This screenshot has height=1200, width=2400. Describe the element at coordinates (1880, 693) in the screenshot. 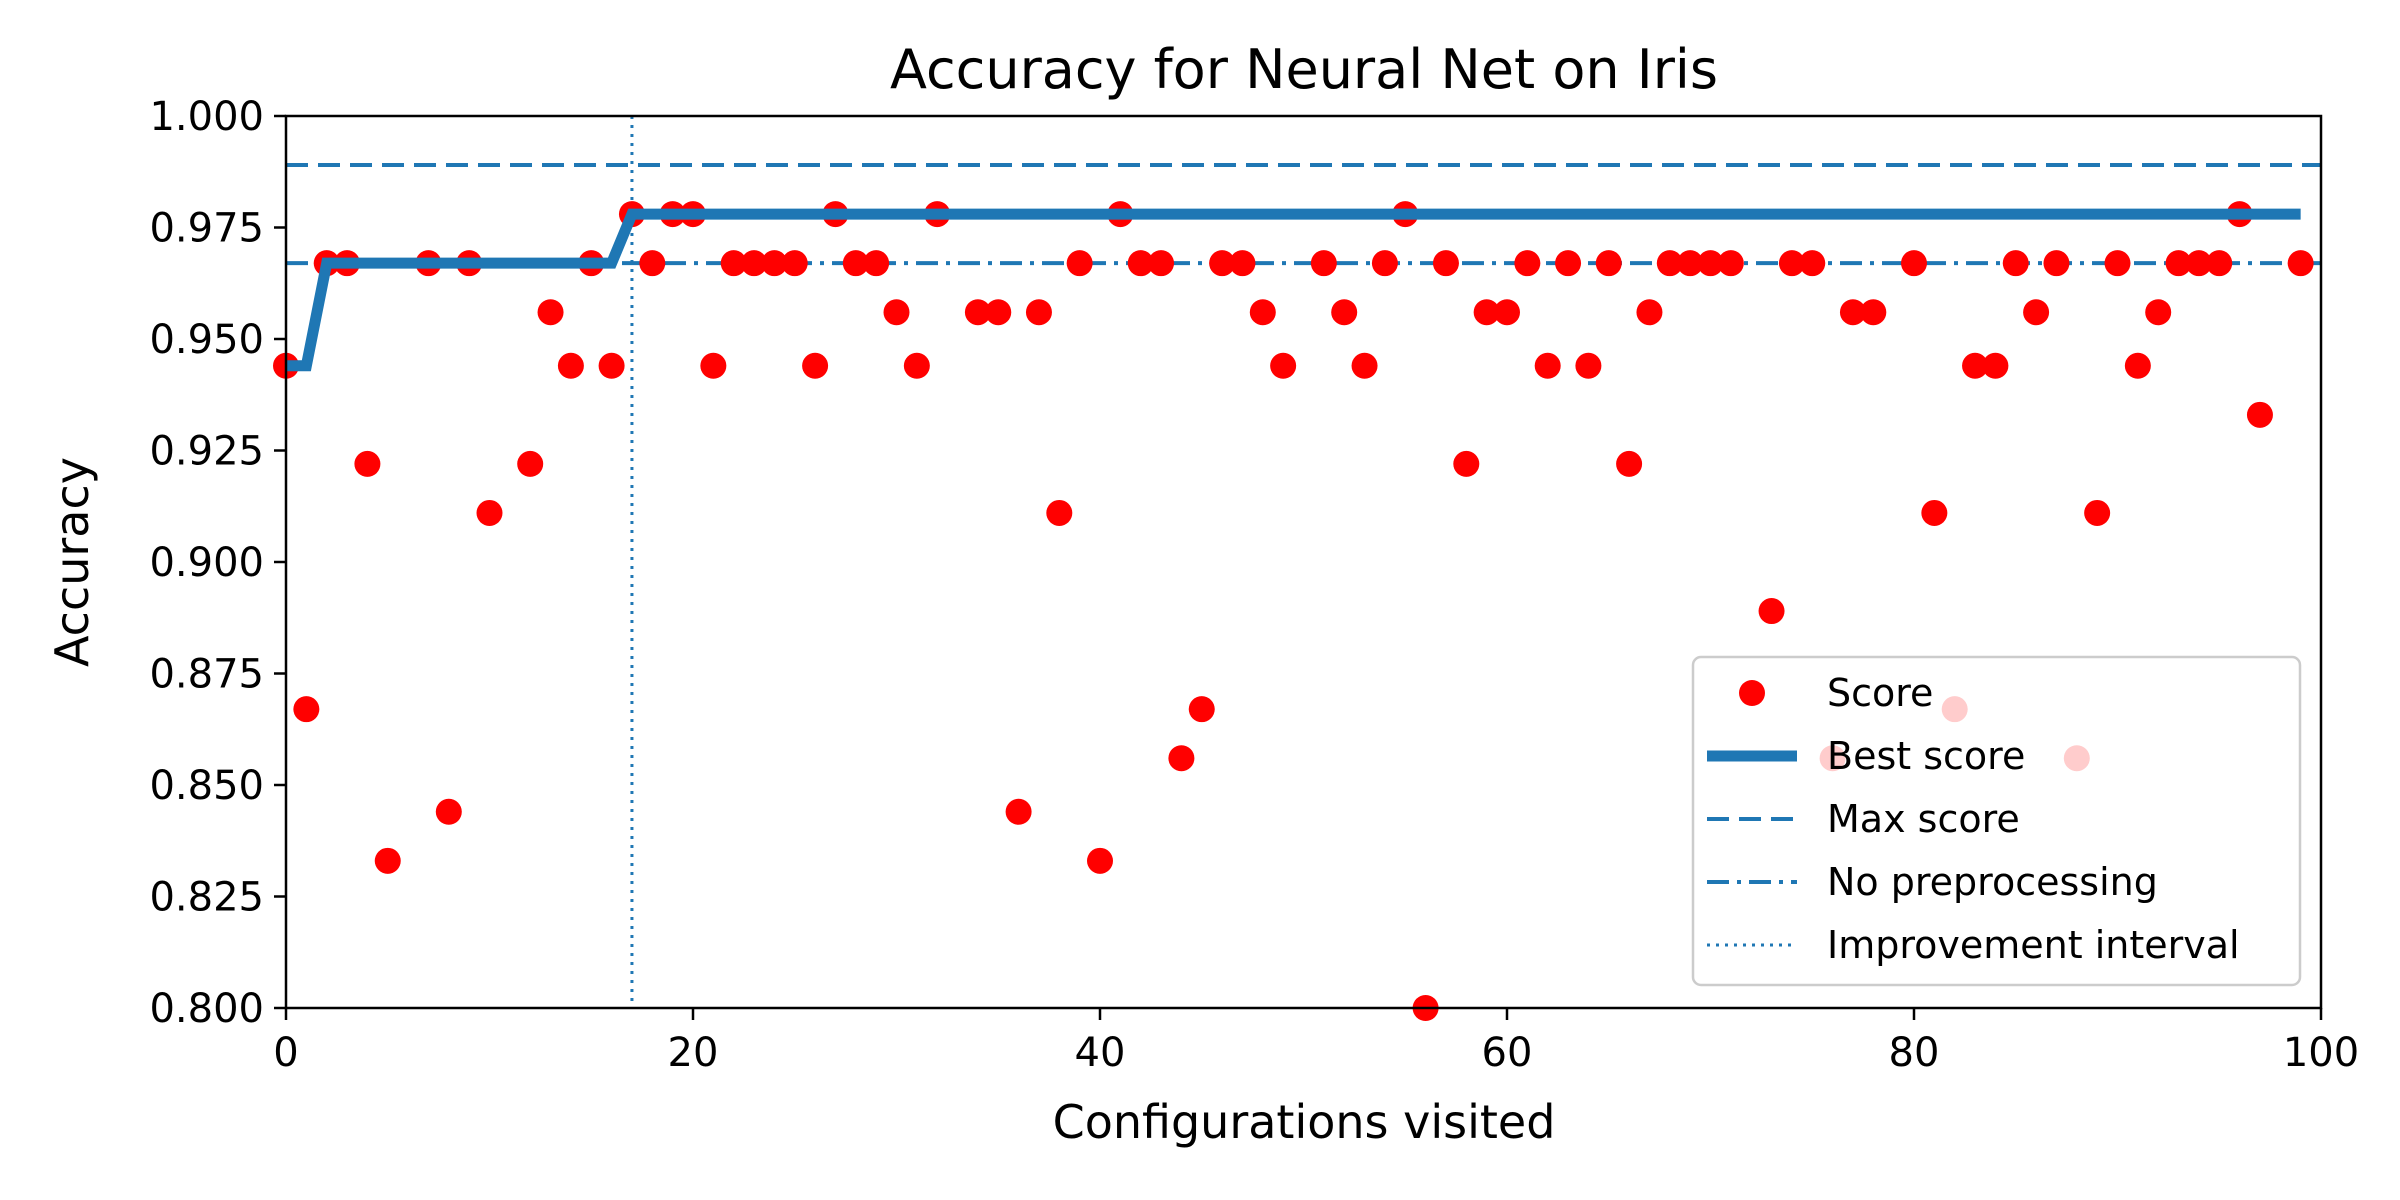

I see `legend-label: Score` at that location.